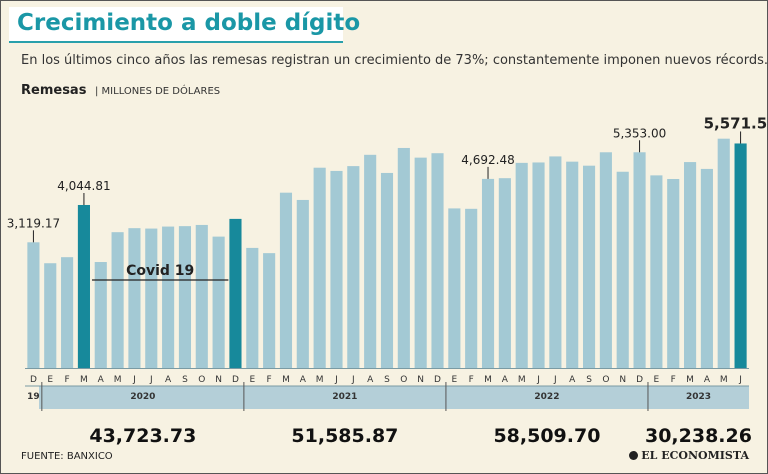  Describe the element at coordinates (639, 380) in the screenshot. I see `month-label-36: D` at that location.